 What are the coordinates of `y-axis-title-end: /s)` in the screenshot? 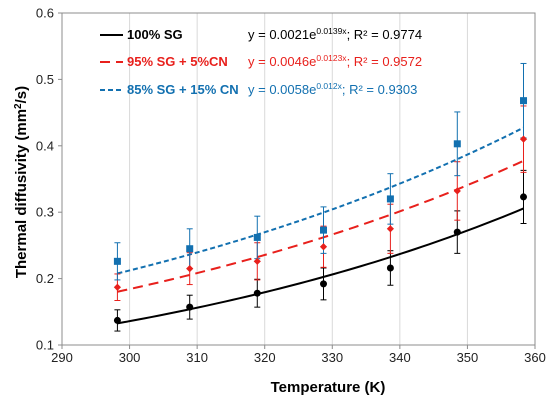 It's located at (21, 95).